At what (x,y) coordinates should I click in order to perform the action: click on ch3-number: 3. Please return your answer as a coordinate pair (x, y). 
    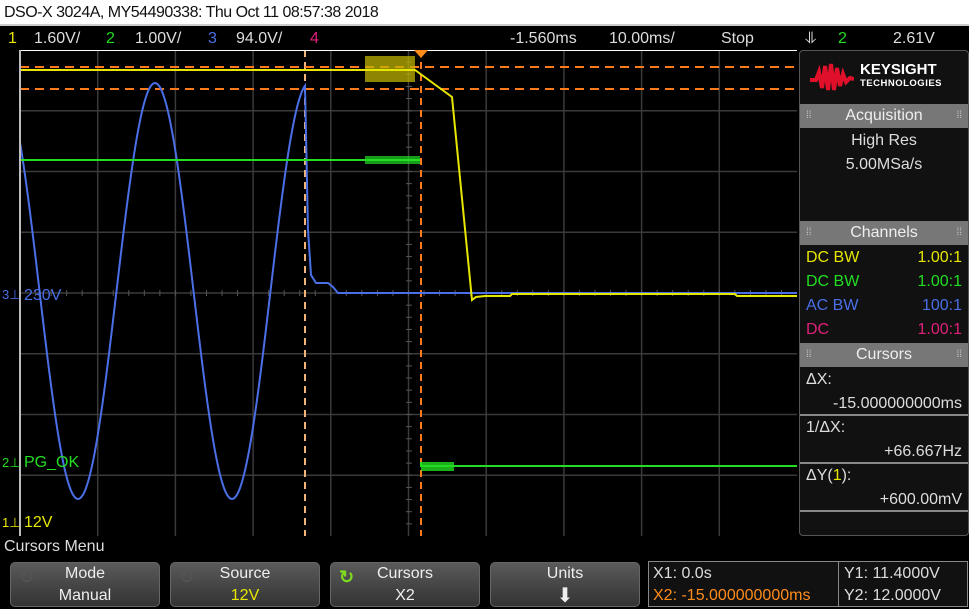
    Looking at the image, I should click on (212, 38).